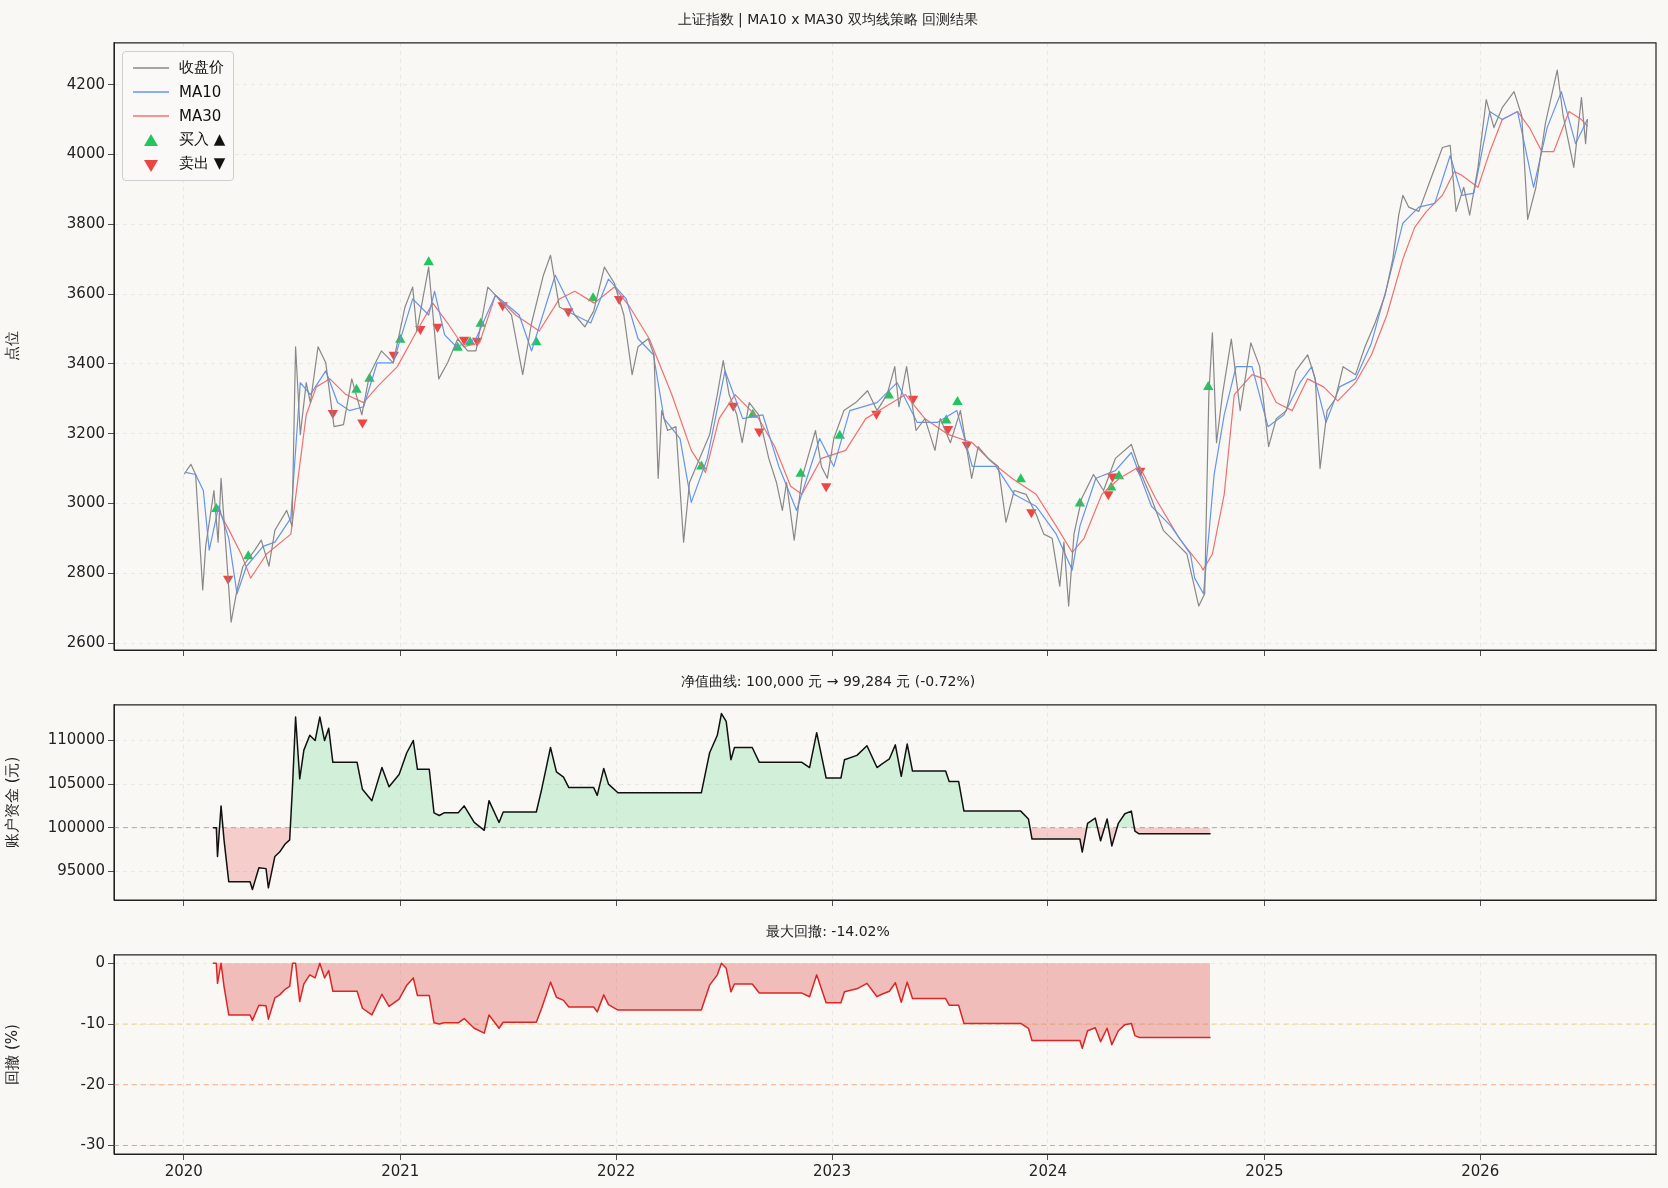  Describe the element at coordinates (85, 292) in the screenshot. I see `y-tick-label: 3600` at that location.